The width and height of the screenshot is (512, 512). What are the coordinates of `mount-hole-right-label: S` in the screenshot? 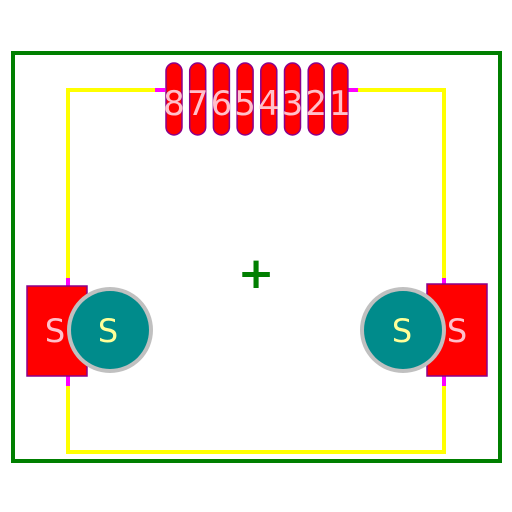 It's located at (402, 331).